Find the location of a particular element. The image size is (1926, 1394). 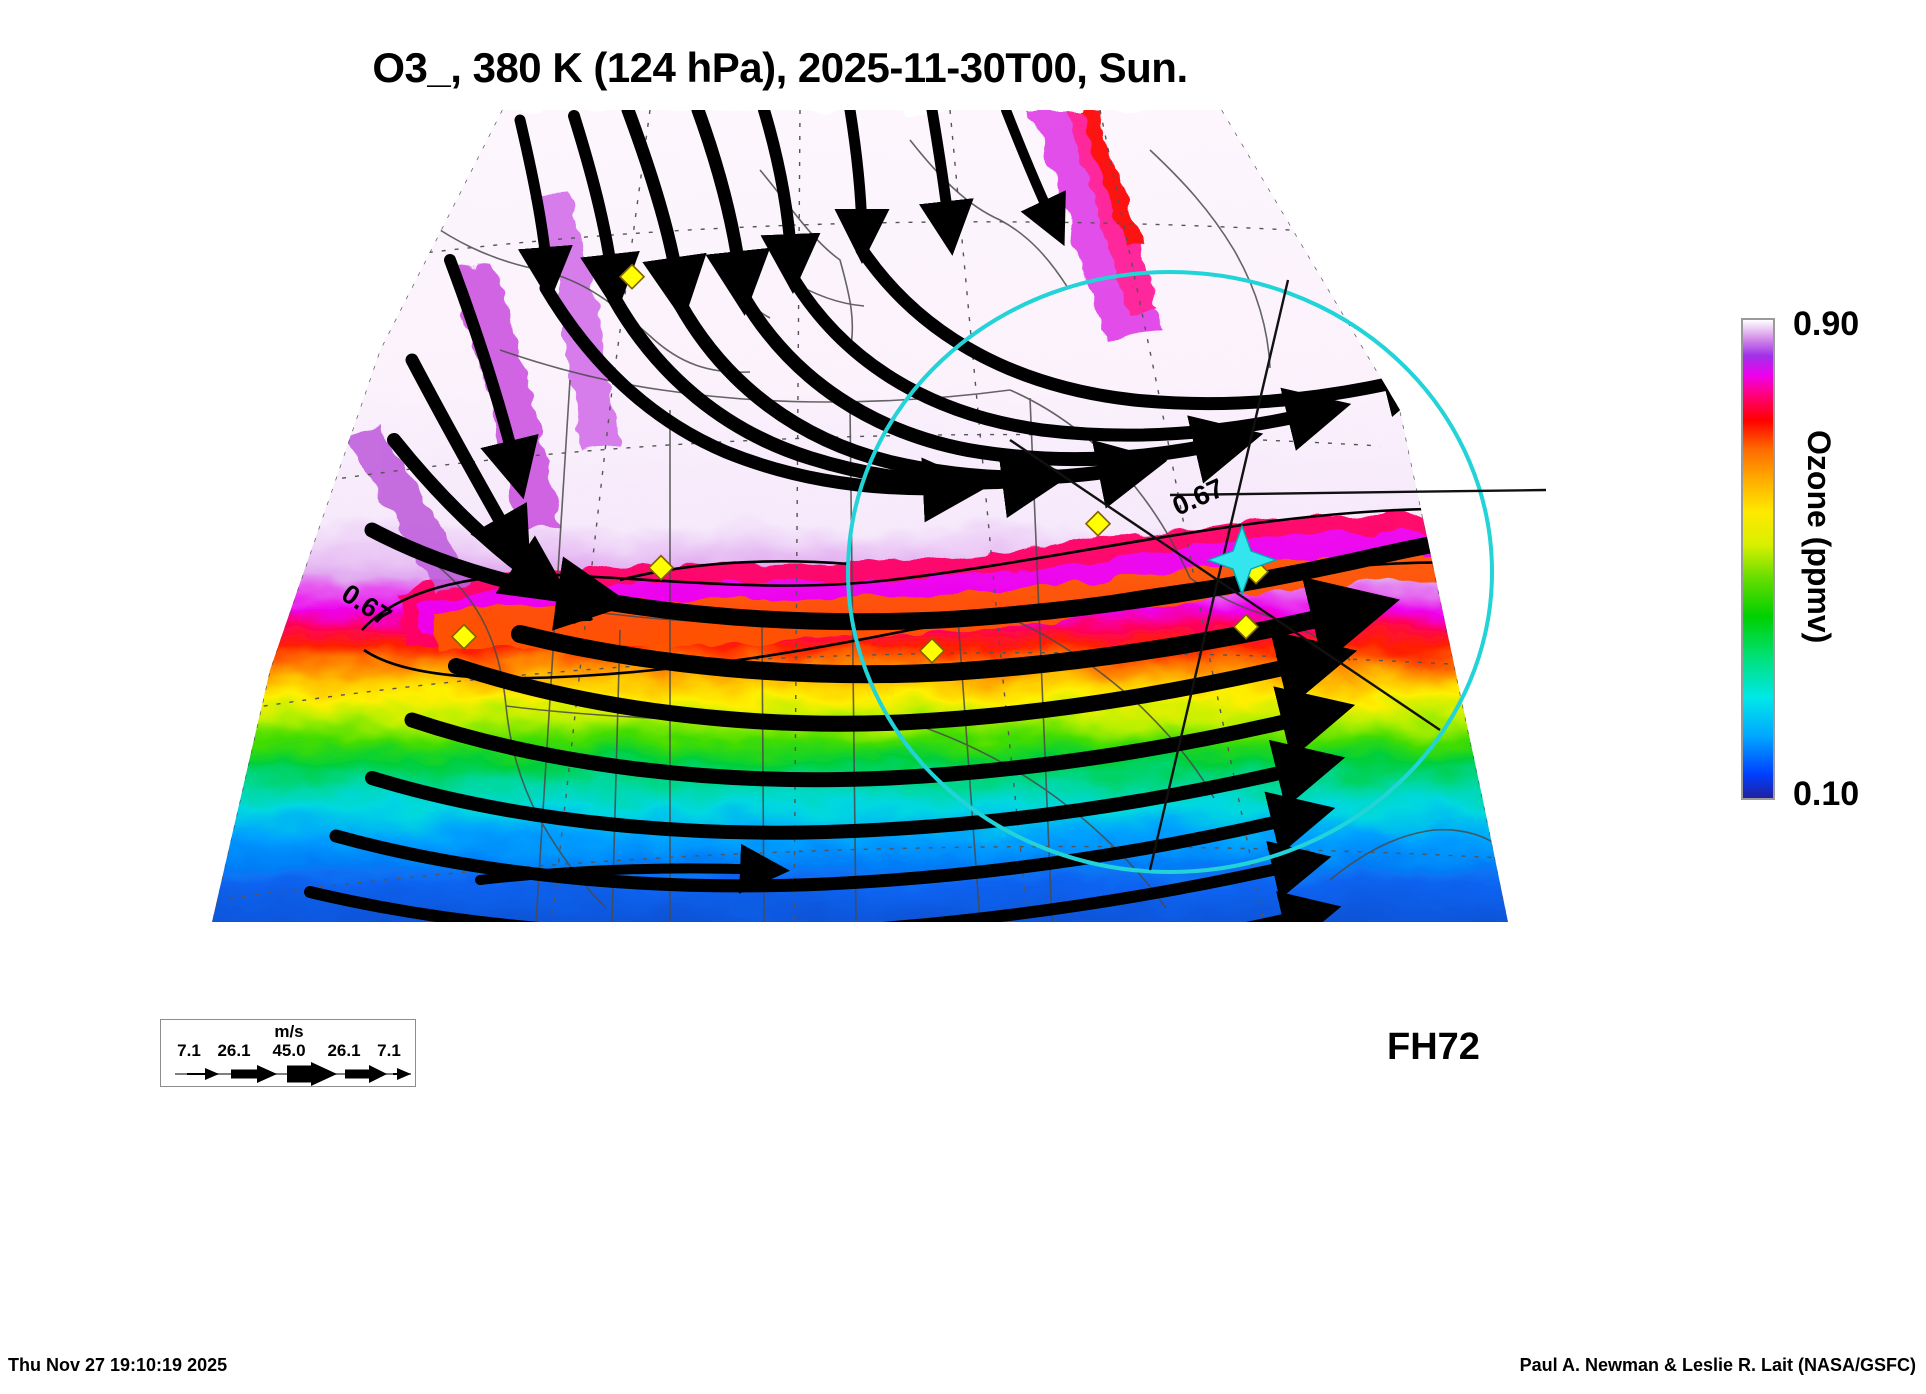

colorbar-gradient is located at coordinates (1758, 559).